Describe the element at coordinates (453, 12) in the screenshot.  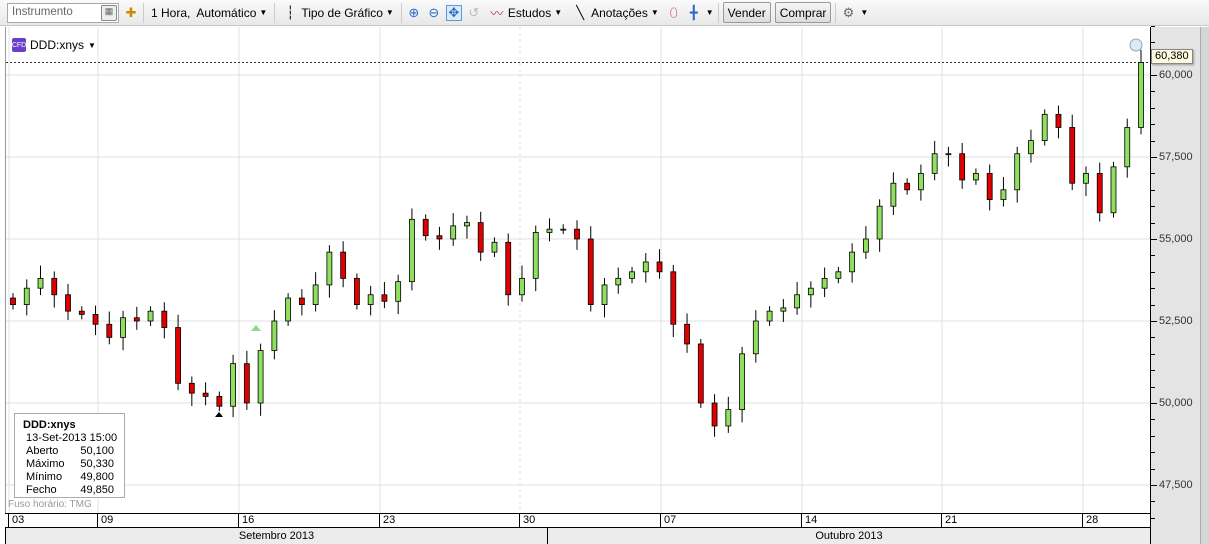
I see `pan-icon: ✥` at that location.